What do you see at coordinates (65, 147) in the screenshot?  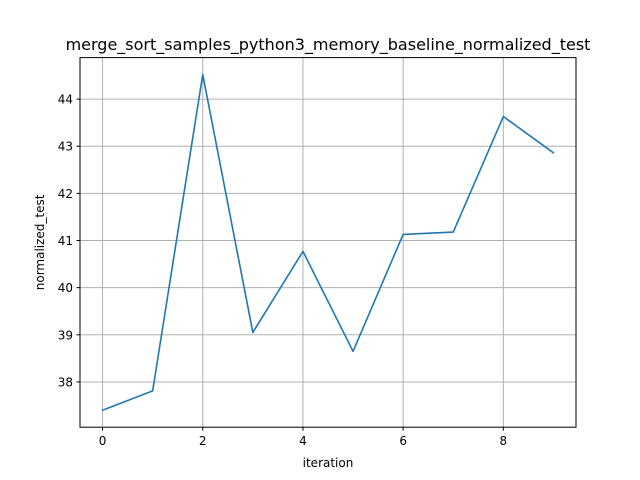 I see `y-tick-label: 43` at bounding box center [65, 147].